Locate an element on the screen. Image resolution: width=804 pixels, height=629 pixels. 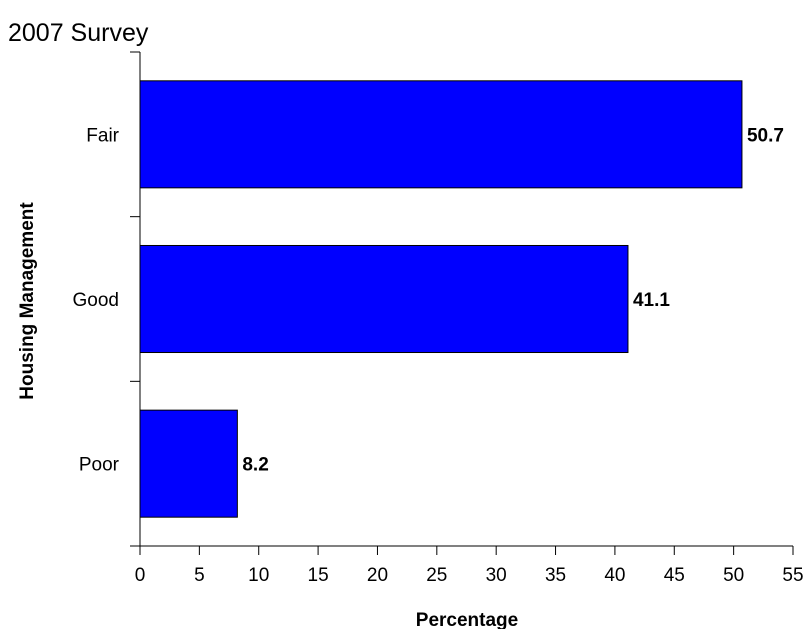
chart-title: 2007 Survey is located at coordinates (78, 33).